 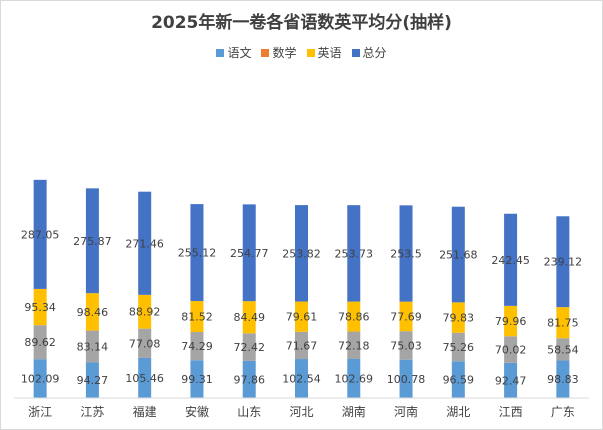 I want to click on data-label-0-5: 102.54, so click(x=301, y=379).